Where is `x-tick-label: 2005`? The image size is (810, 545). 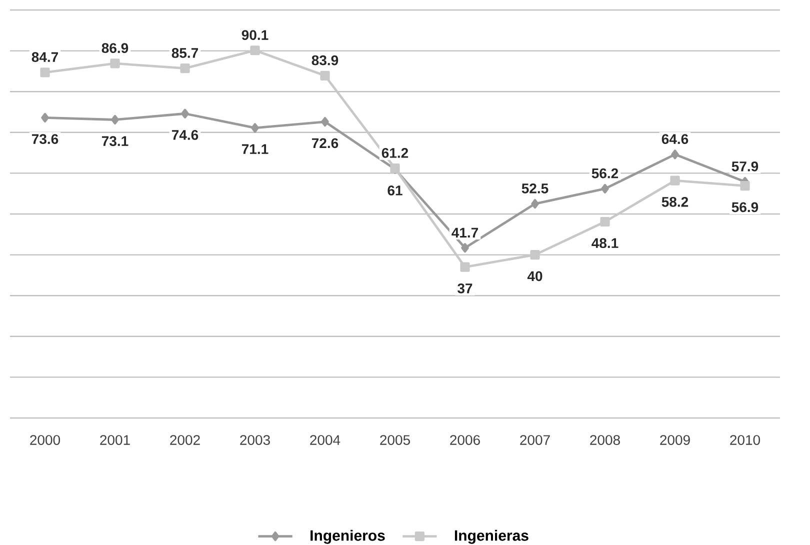 x-tick-label: 2005 is located at coordinates (395, 440).